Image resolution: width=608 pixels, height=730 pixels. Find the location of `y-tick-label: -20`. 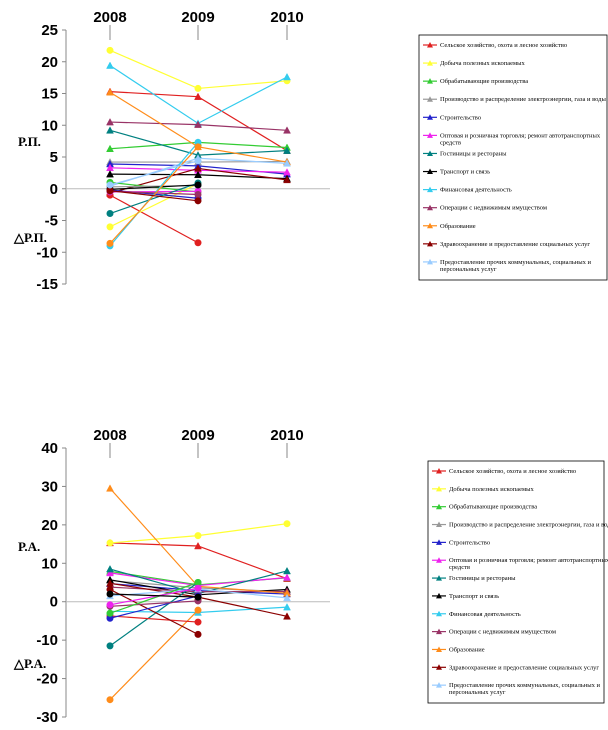

y-tick-label: -20 is located at coordinates (47, 679).